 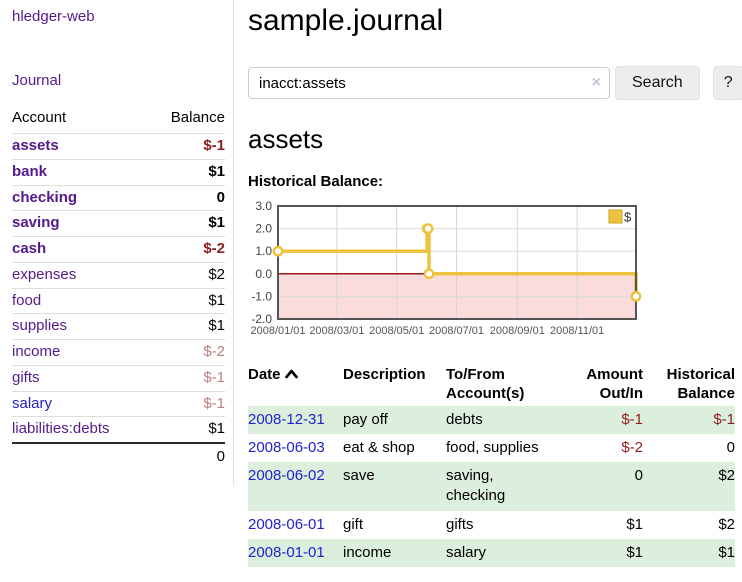 What do you see at coordinates (615, 216) in the screenshot?
I see `legend-swatch` at bounding box center [615, 216].